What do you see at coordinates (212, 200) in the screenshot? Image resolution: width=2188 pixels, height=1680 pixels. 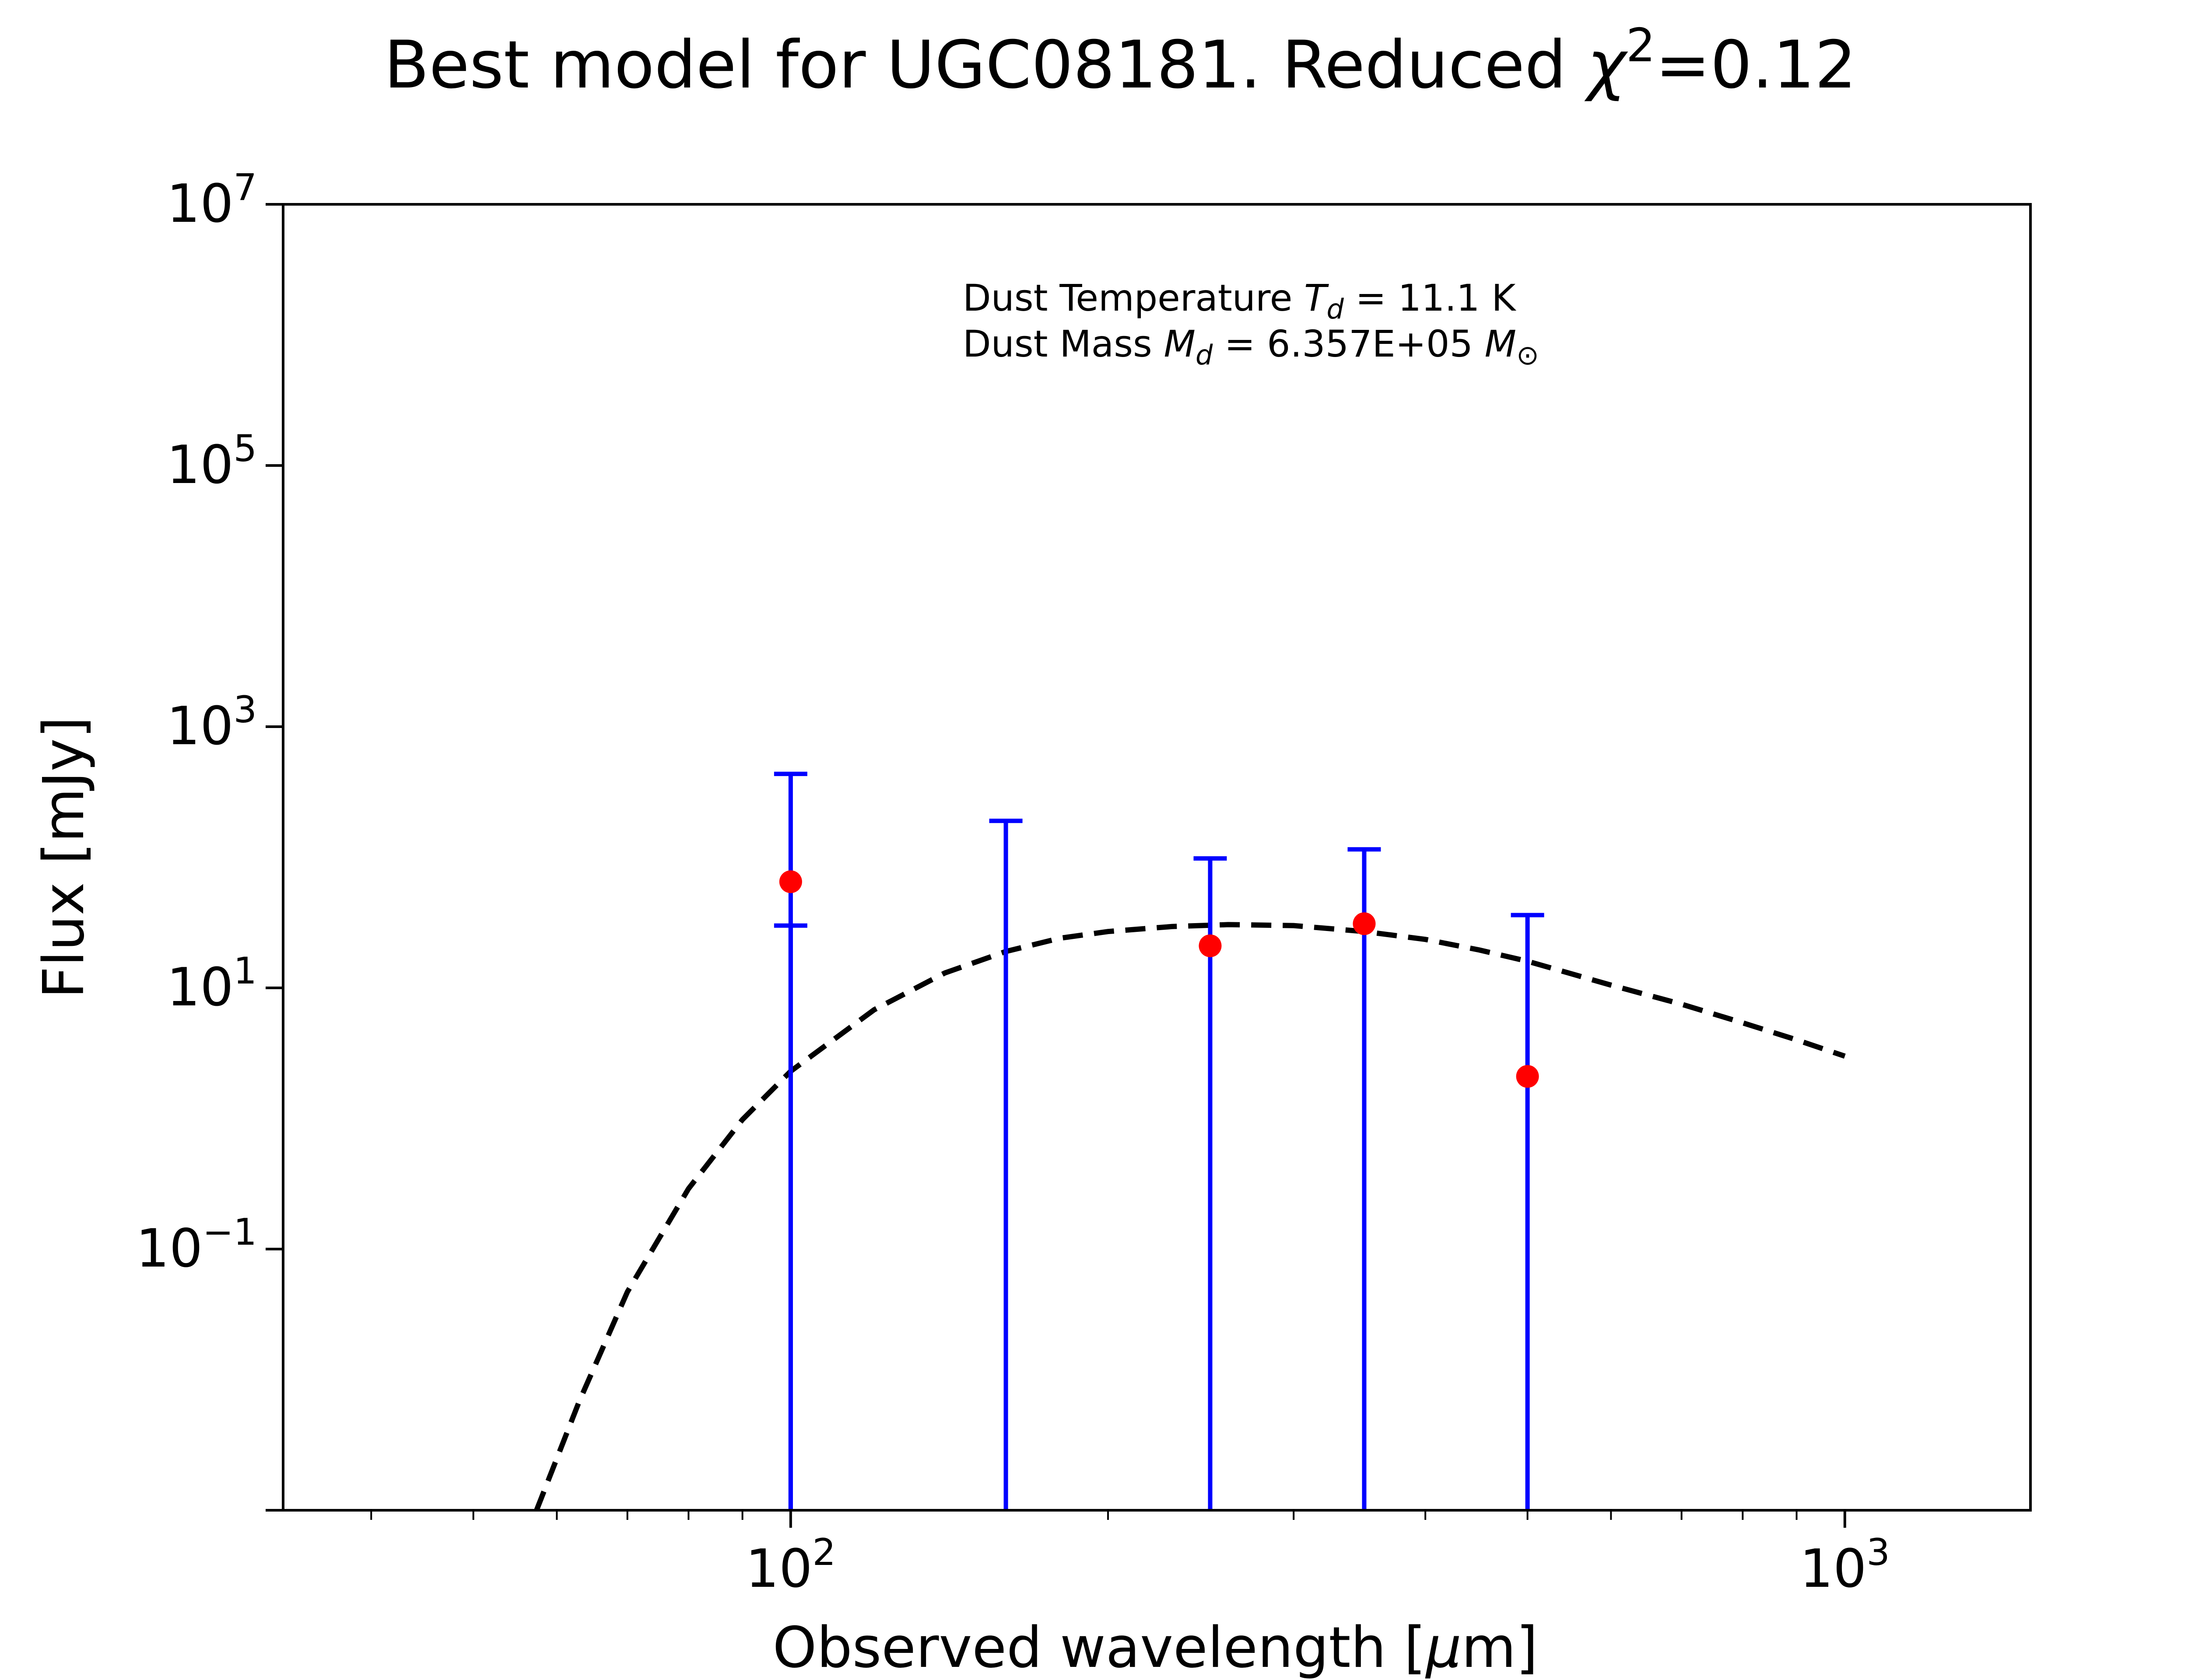 I see `y-tick-label: 10⁷` at bounding box center [212, 200].